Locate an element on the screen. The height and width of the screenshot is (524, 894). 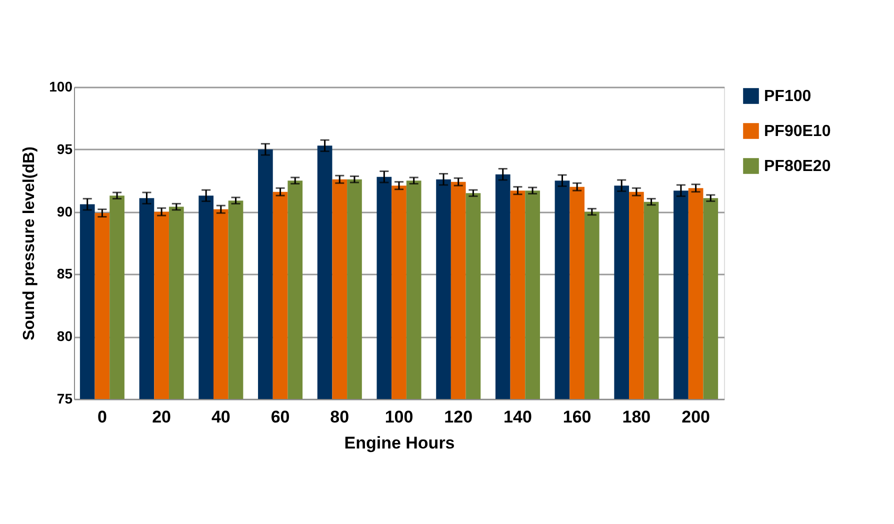
y-axis-title: Sound pressure level(dB) is located at coordinates (29, 243).